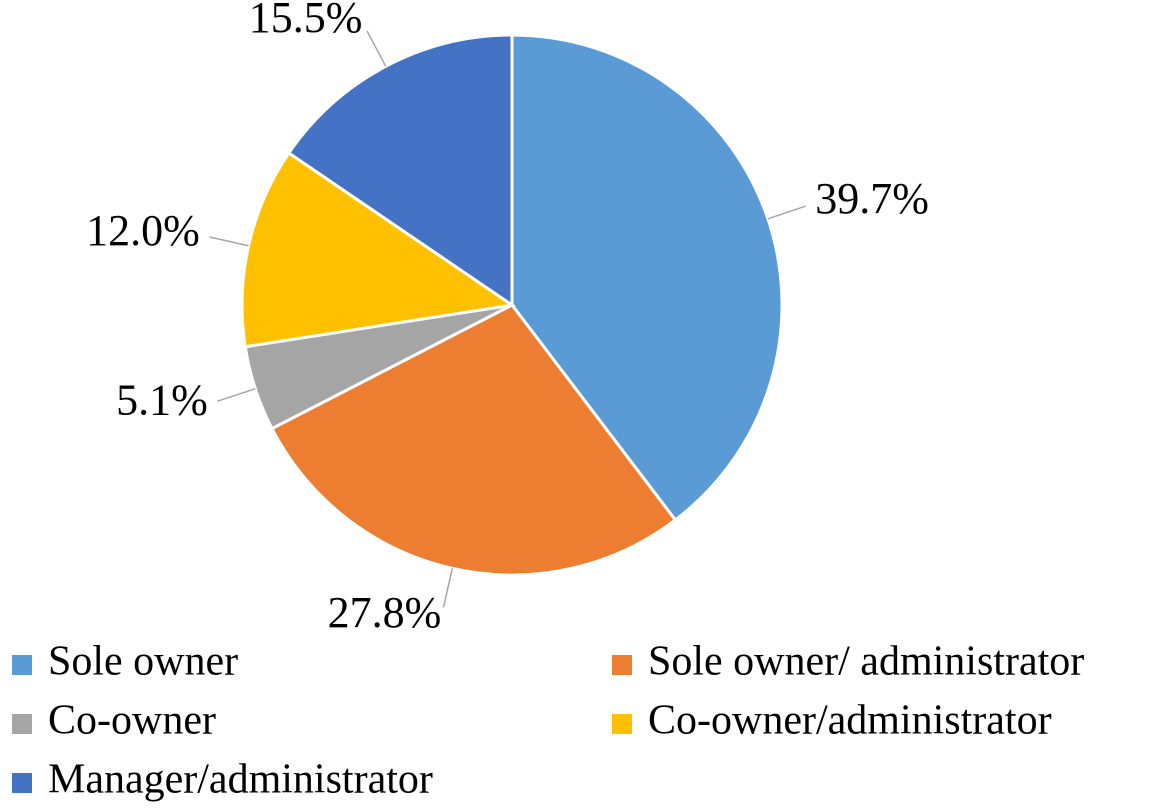 This screenshot has width=1153, height=808. What do you see at coordinates (240, 780) in the screenshot?
I see `legend-label: Manager/administrator` at bounding box center [240, 780].